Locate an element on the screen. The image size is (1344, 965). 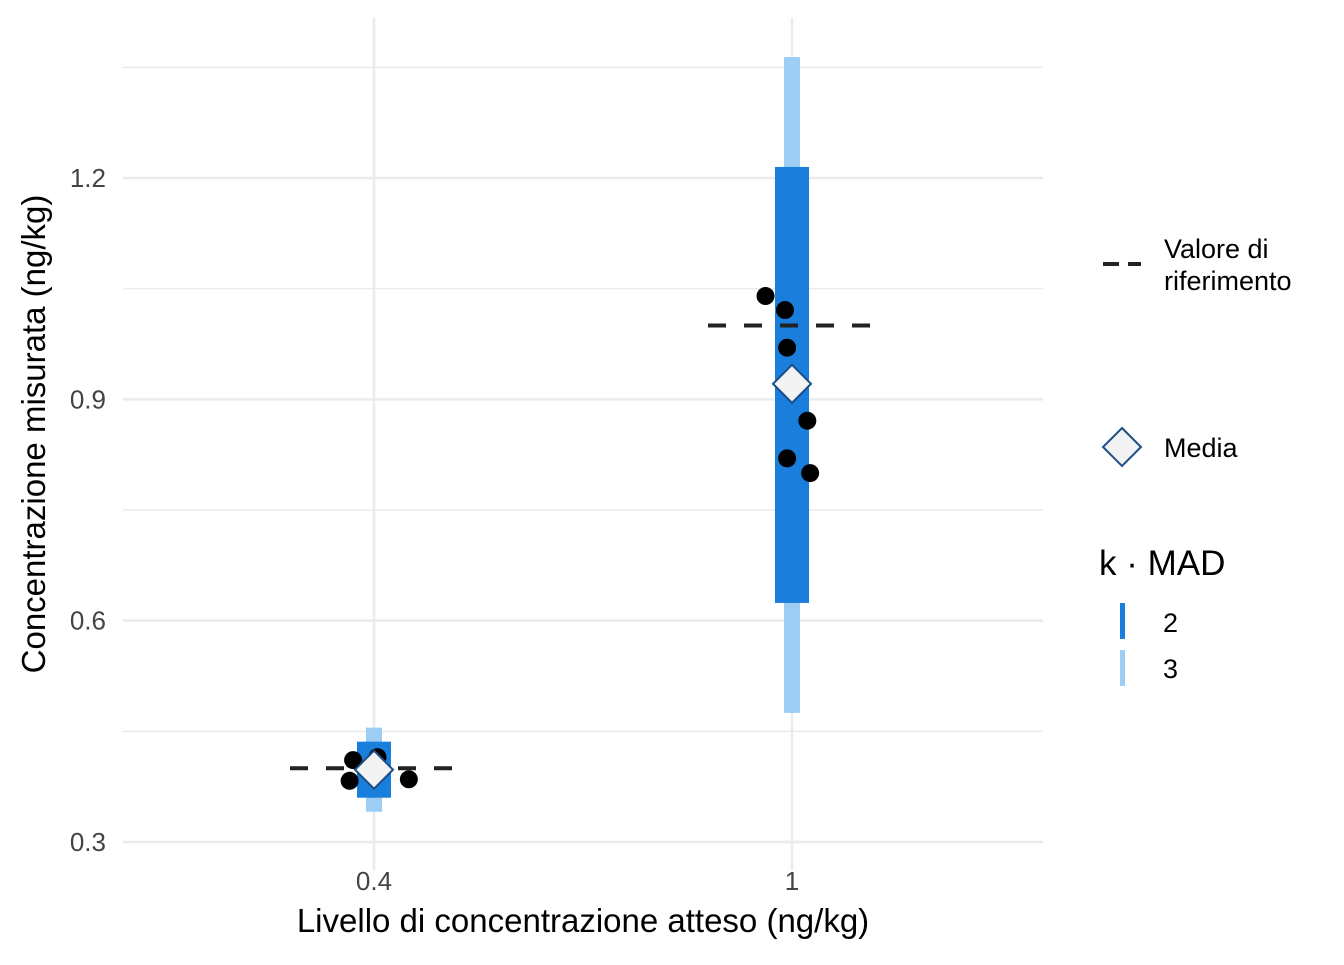
y-tick-label: 1.2 is located at coordinates (88, 178).